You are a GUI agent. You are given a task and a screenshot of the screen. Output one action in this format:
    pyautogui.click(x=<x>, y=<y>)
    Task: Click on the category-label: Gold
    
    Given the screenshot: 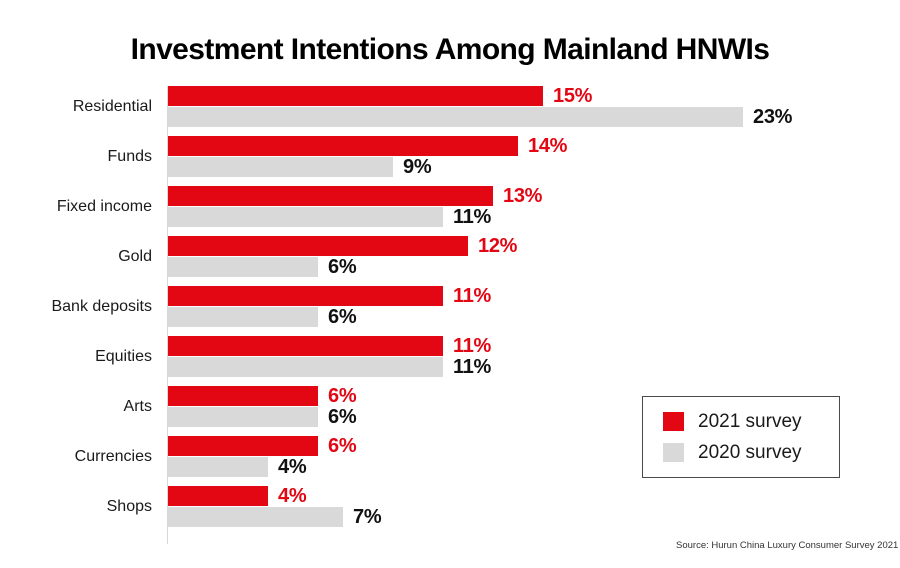 What is the action you would take?
    pyautogui.click(x=135, y=256)
    